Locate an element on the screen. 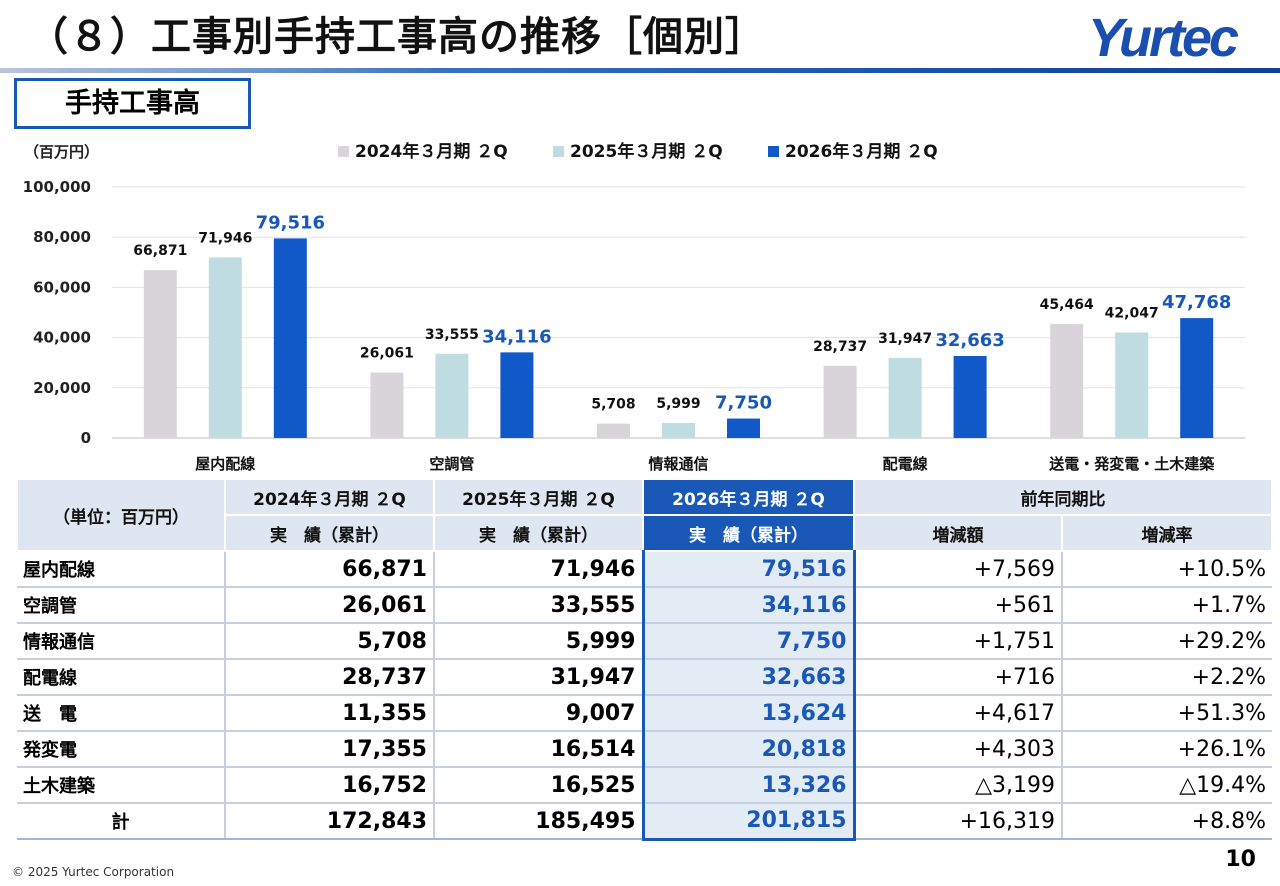 Image resolution: width=1280 pixels, height=886 pixels. cell-2025: 71,946 is located at coordinates (538, 569).